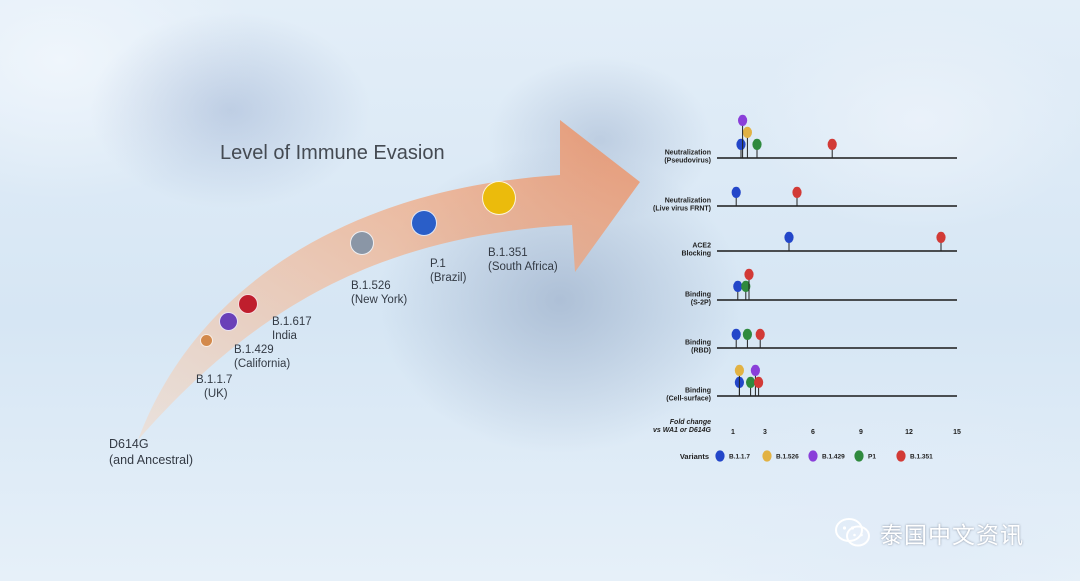  I want to click on legend-entry: B.1.526, so click(787, 457).